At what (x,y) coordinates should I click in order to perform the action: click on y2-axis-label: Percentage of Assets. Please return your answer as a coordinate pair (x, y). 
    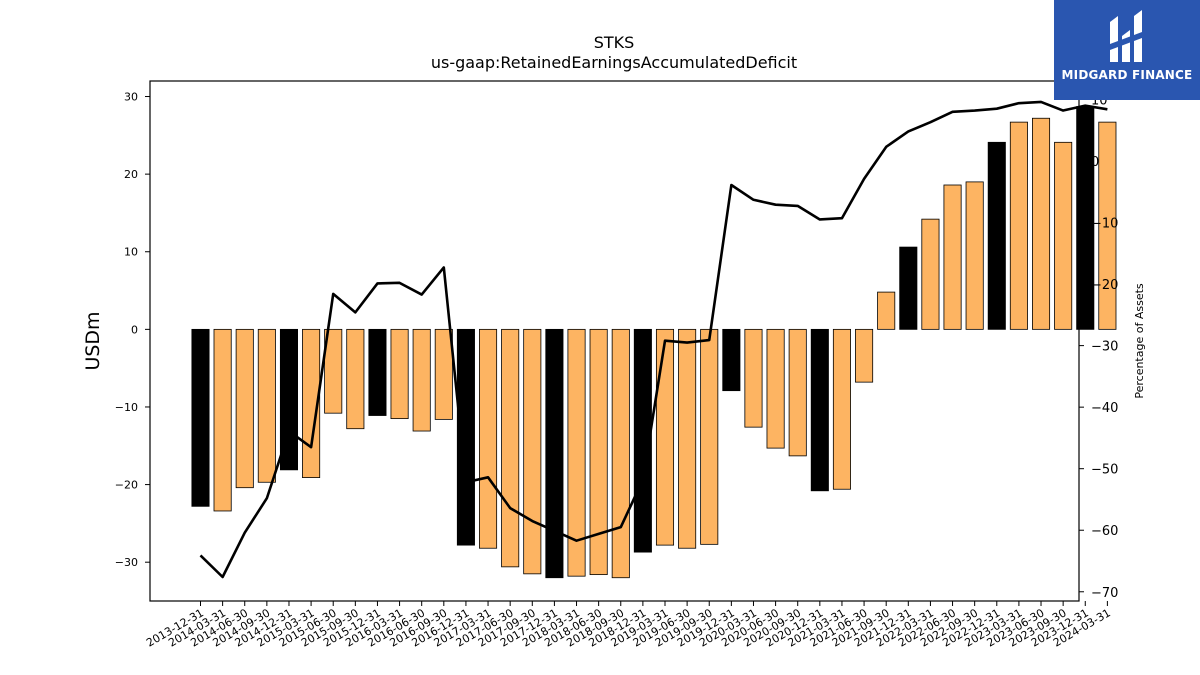
    Looking at the image, I should click on (1139, 341).